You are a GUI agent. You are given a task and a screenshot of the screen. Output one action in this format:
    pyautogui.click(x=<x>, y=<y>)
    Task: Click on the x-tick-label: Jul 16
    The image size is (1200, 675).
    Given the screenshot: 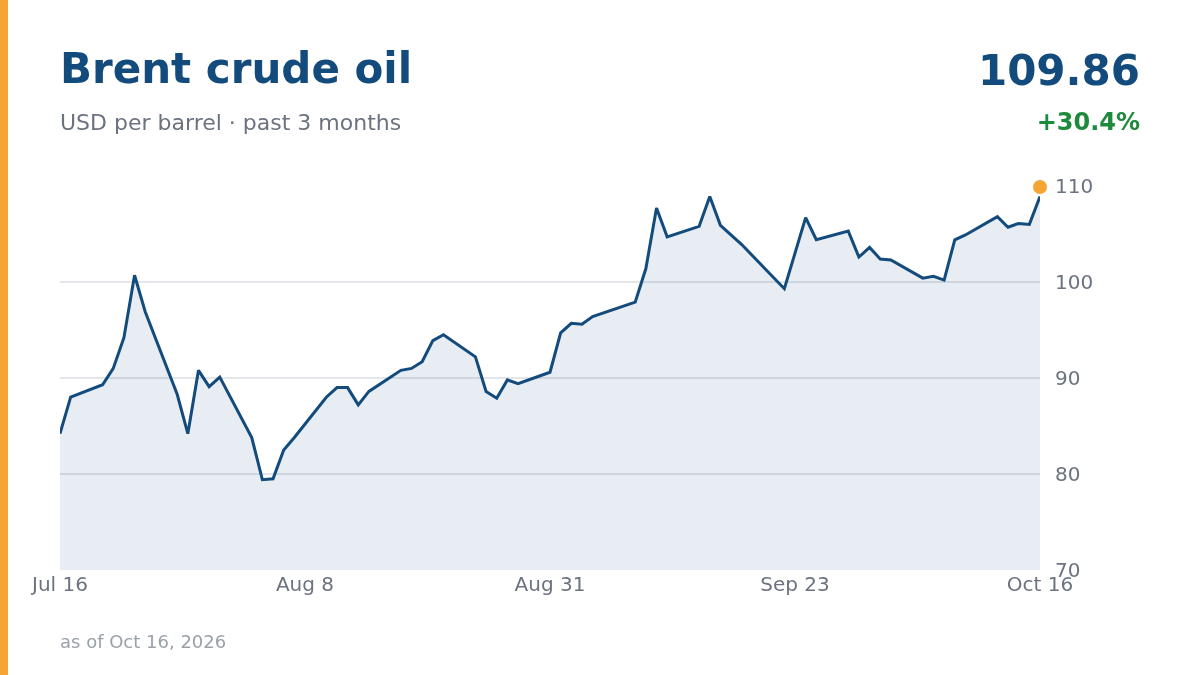 What is the action you would take?
    pyautogui.click(x=59, y=584)
    